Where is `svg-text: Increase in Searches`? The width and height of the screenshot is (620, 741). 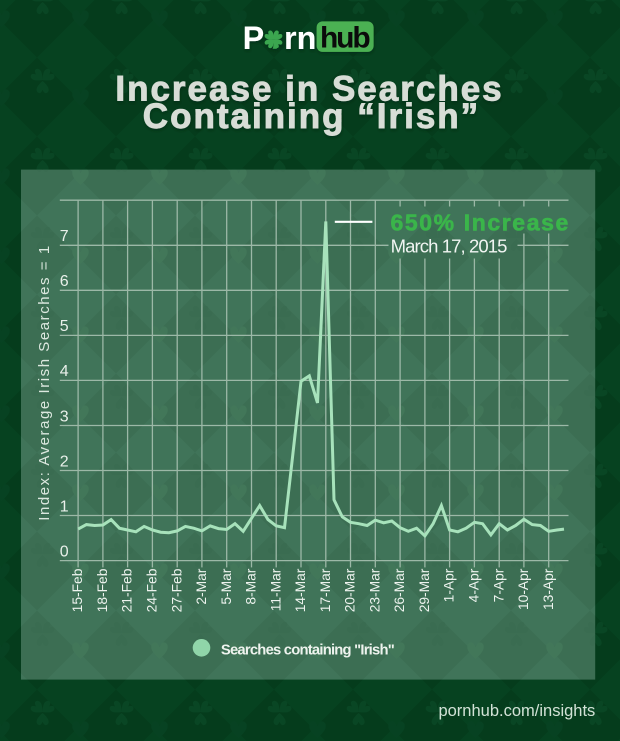
svg-text: Increase in Searches is located at coordinates (309, 89).